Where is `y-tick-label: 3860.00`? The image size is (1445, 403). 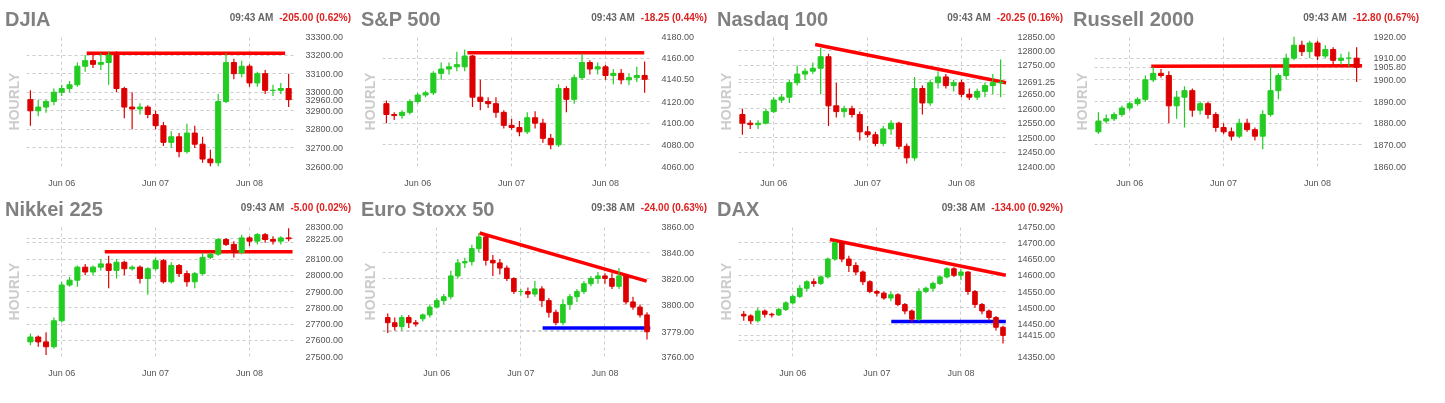
y-tick-label: 3860.00 is located at coordinates (678, 226).